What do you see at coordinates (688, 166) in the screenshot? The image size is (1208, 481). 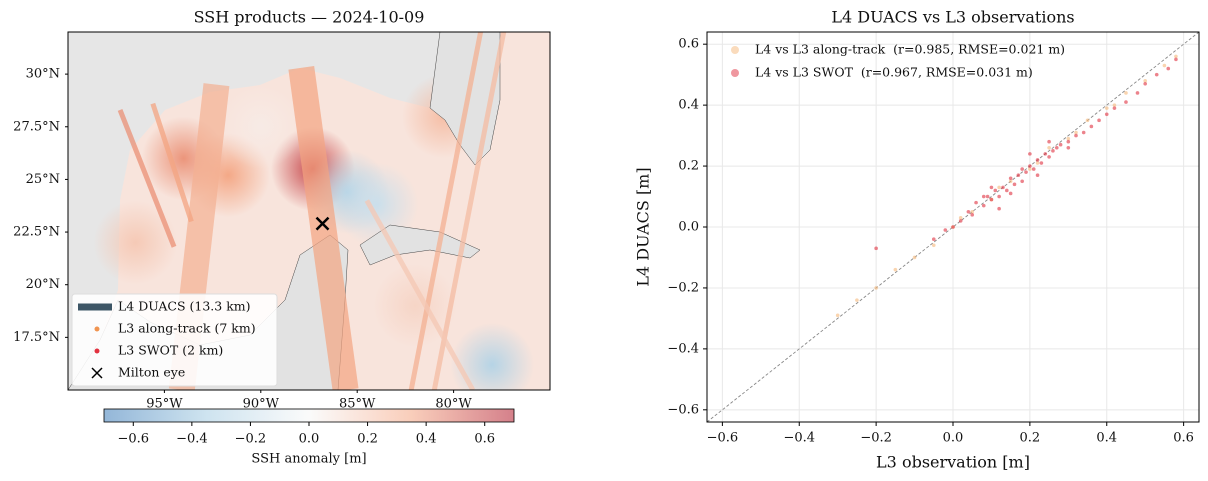 I see `y-tick-label: 0.2` at bounding box center [688, 166].